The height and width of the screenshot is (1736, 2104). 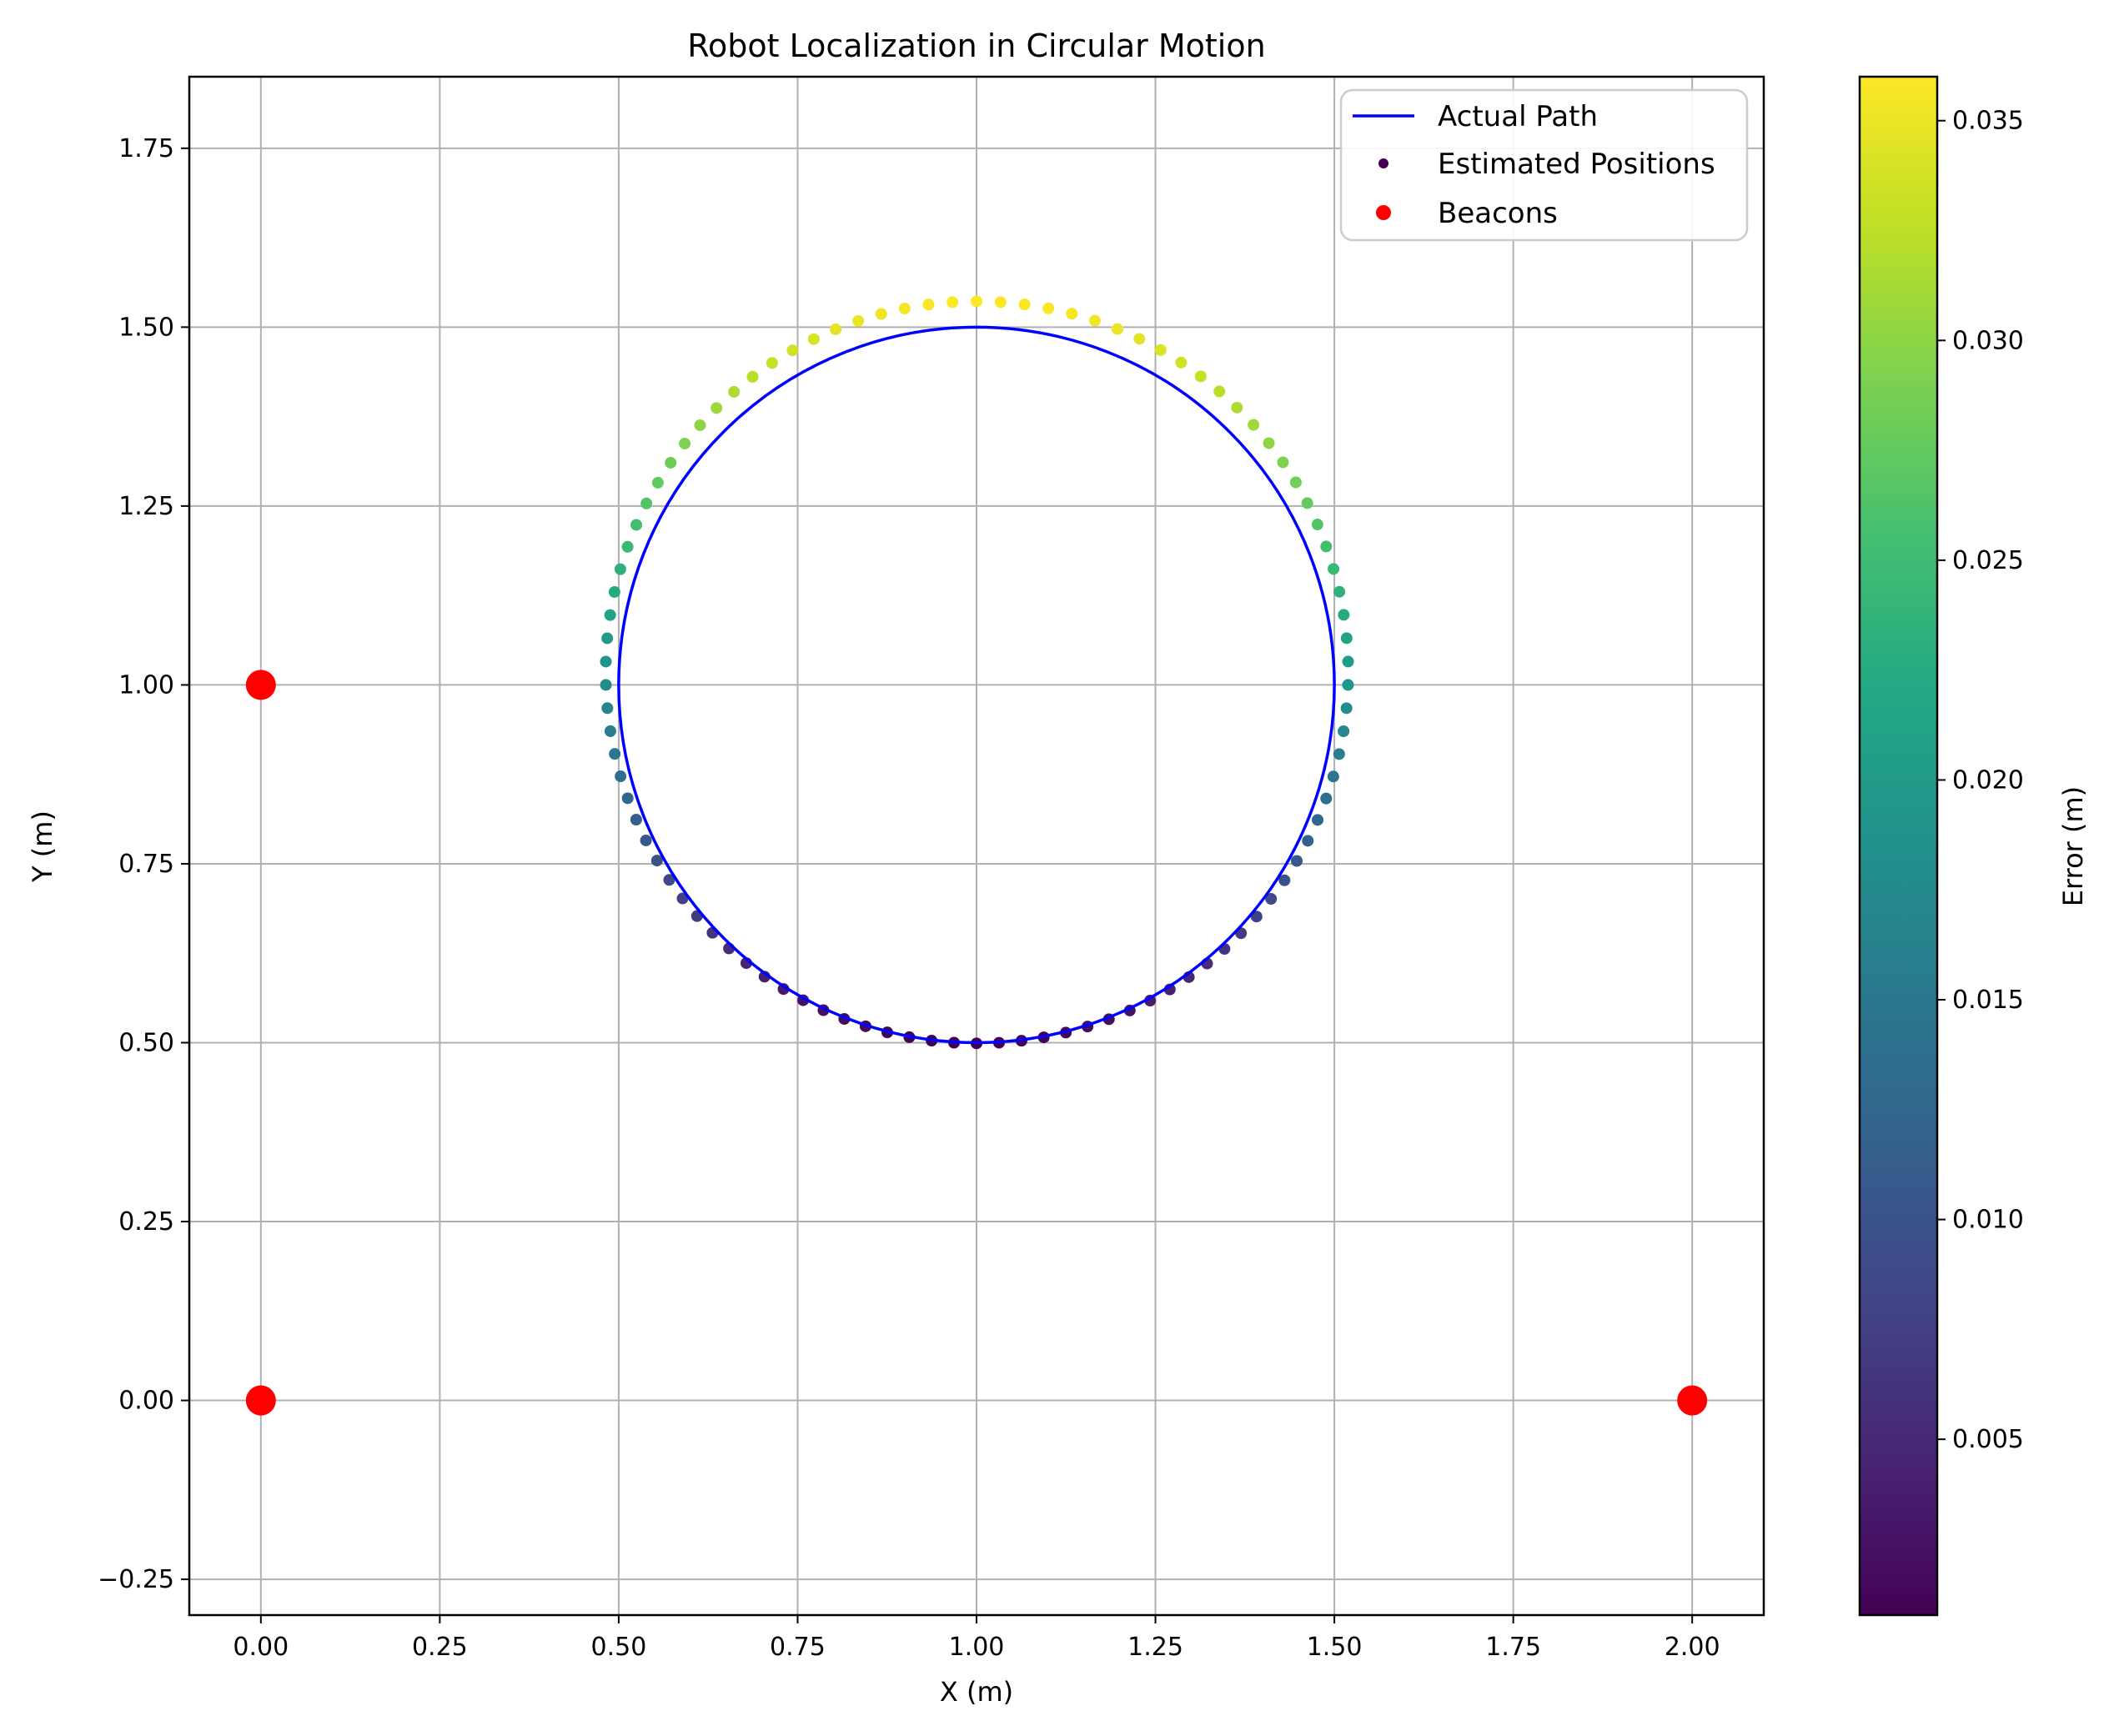 What do you see at coordinates (1513, 1648) in the screenshot?
I see `x-tick-label: 1.75` at bounding box center [1513, 1648].